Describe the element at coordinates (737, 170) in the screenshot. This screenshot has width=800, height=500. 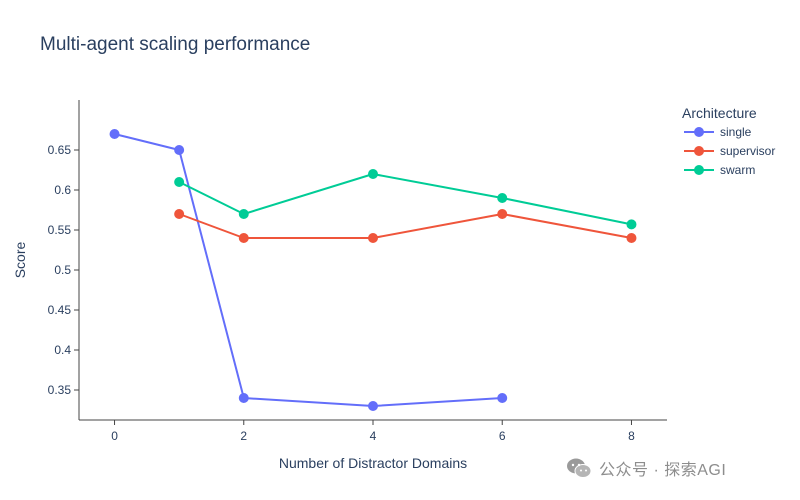
I see `legend-label: swarm` at that location.